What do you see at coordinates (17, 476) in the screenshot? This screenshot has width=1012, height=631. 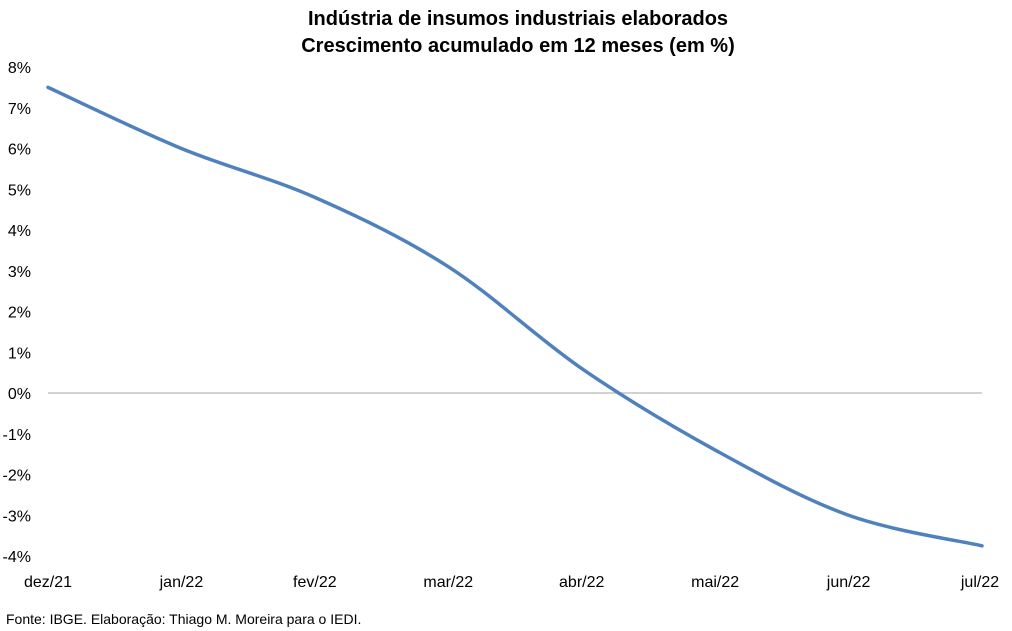 I see `y-tick-label: -2%` at bounding box center [17, 476].